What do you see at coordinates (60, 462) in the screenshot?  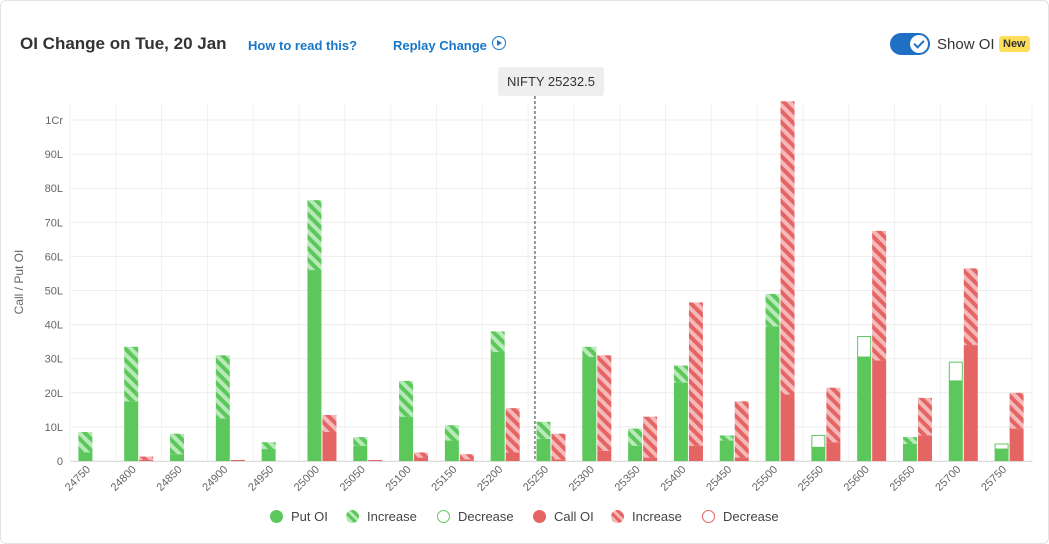 I see `y-tick-label: 0` at bounding box center [60, 462].